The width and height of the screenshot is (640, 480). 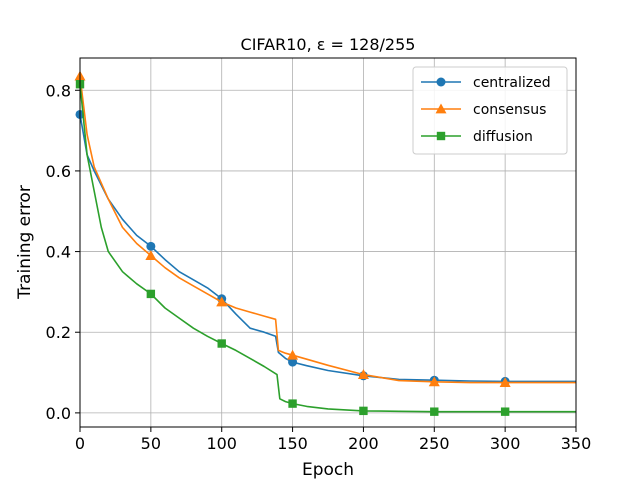 What do you see at coordinates (512, 83) in the screenshot?
I see `legend-label: centralized` at bounding box center [512, 83].